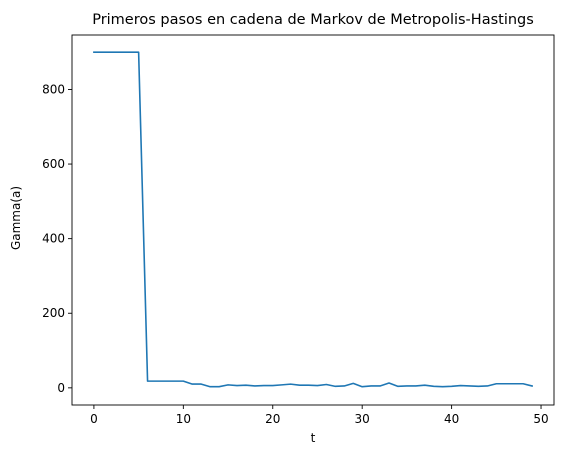  Describe the element at coordinates (540, 419) in the screenshot. I see `x-tick-label: 50` at that location.